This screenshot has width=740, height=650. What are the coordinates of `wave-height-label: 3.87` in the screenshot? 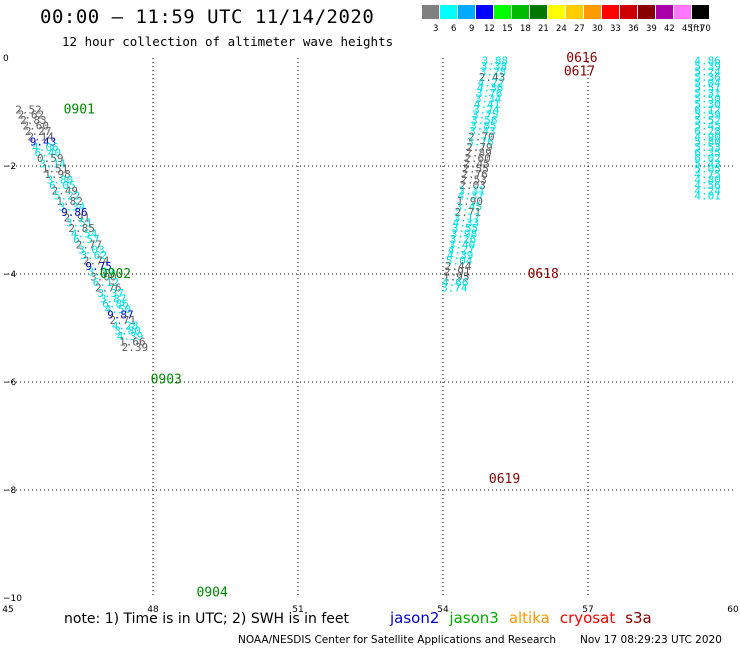 It's located at (113, 298).